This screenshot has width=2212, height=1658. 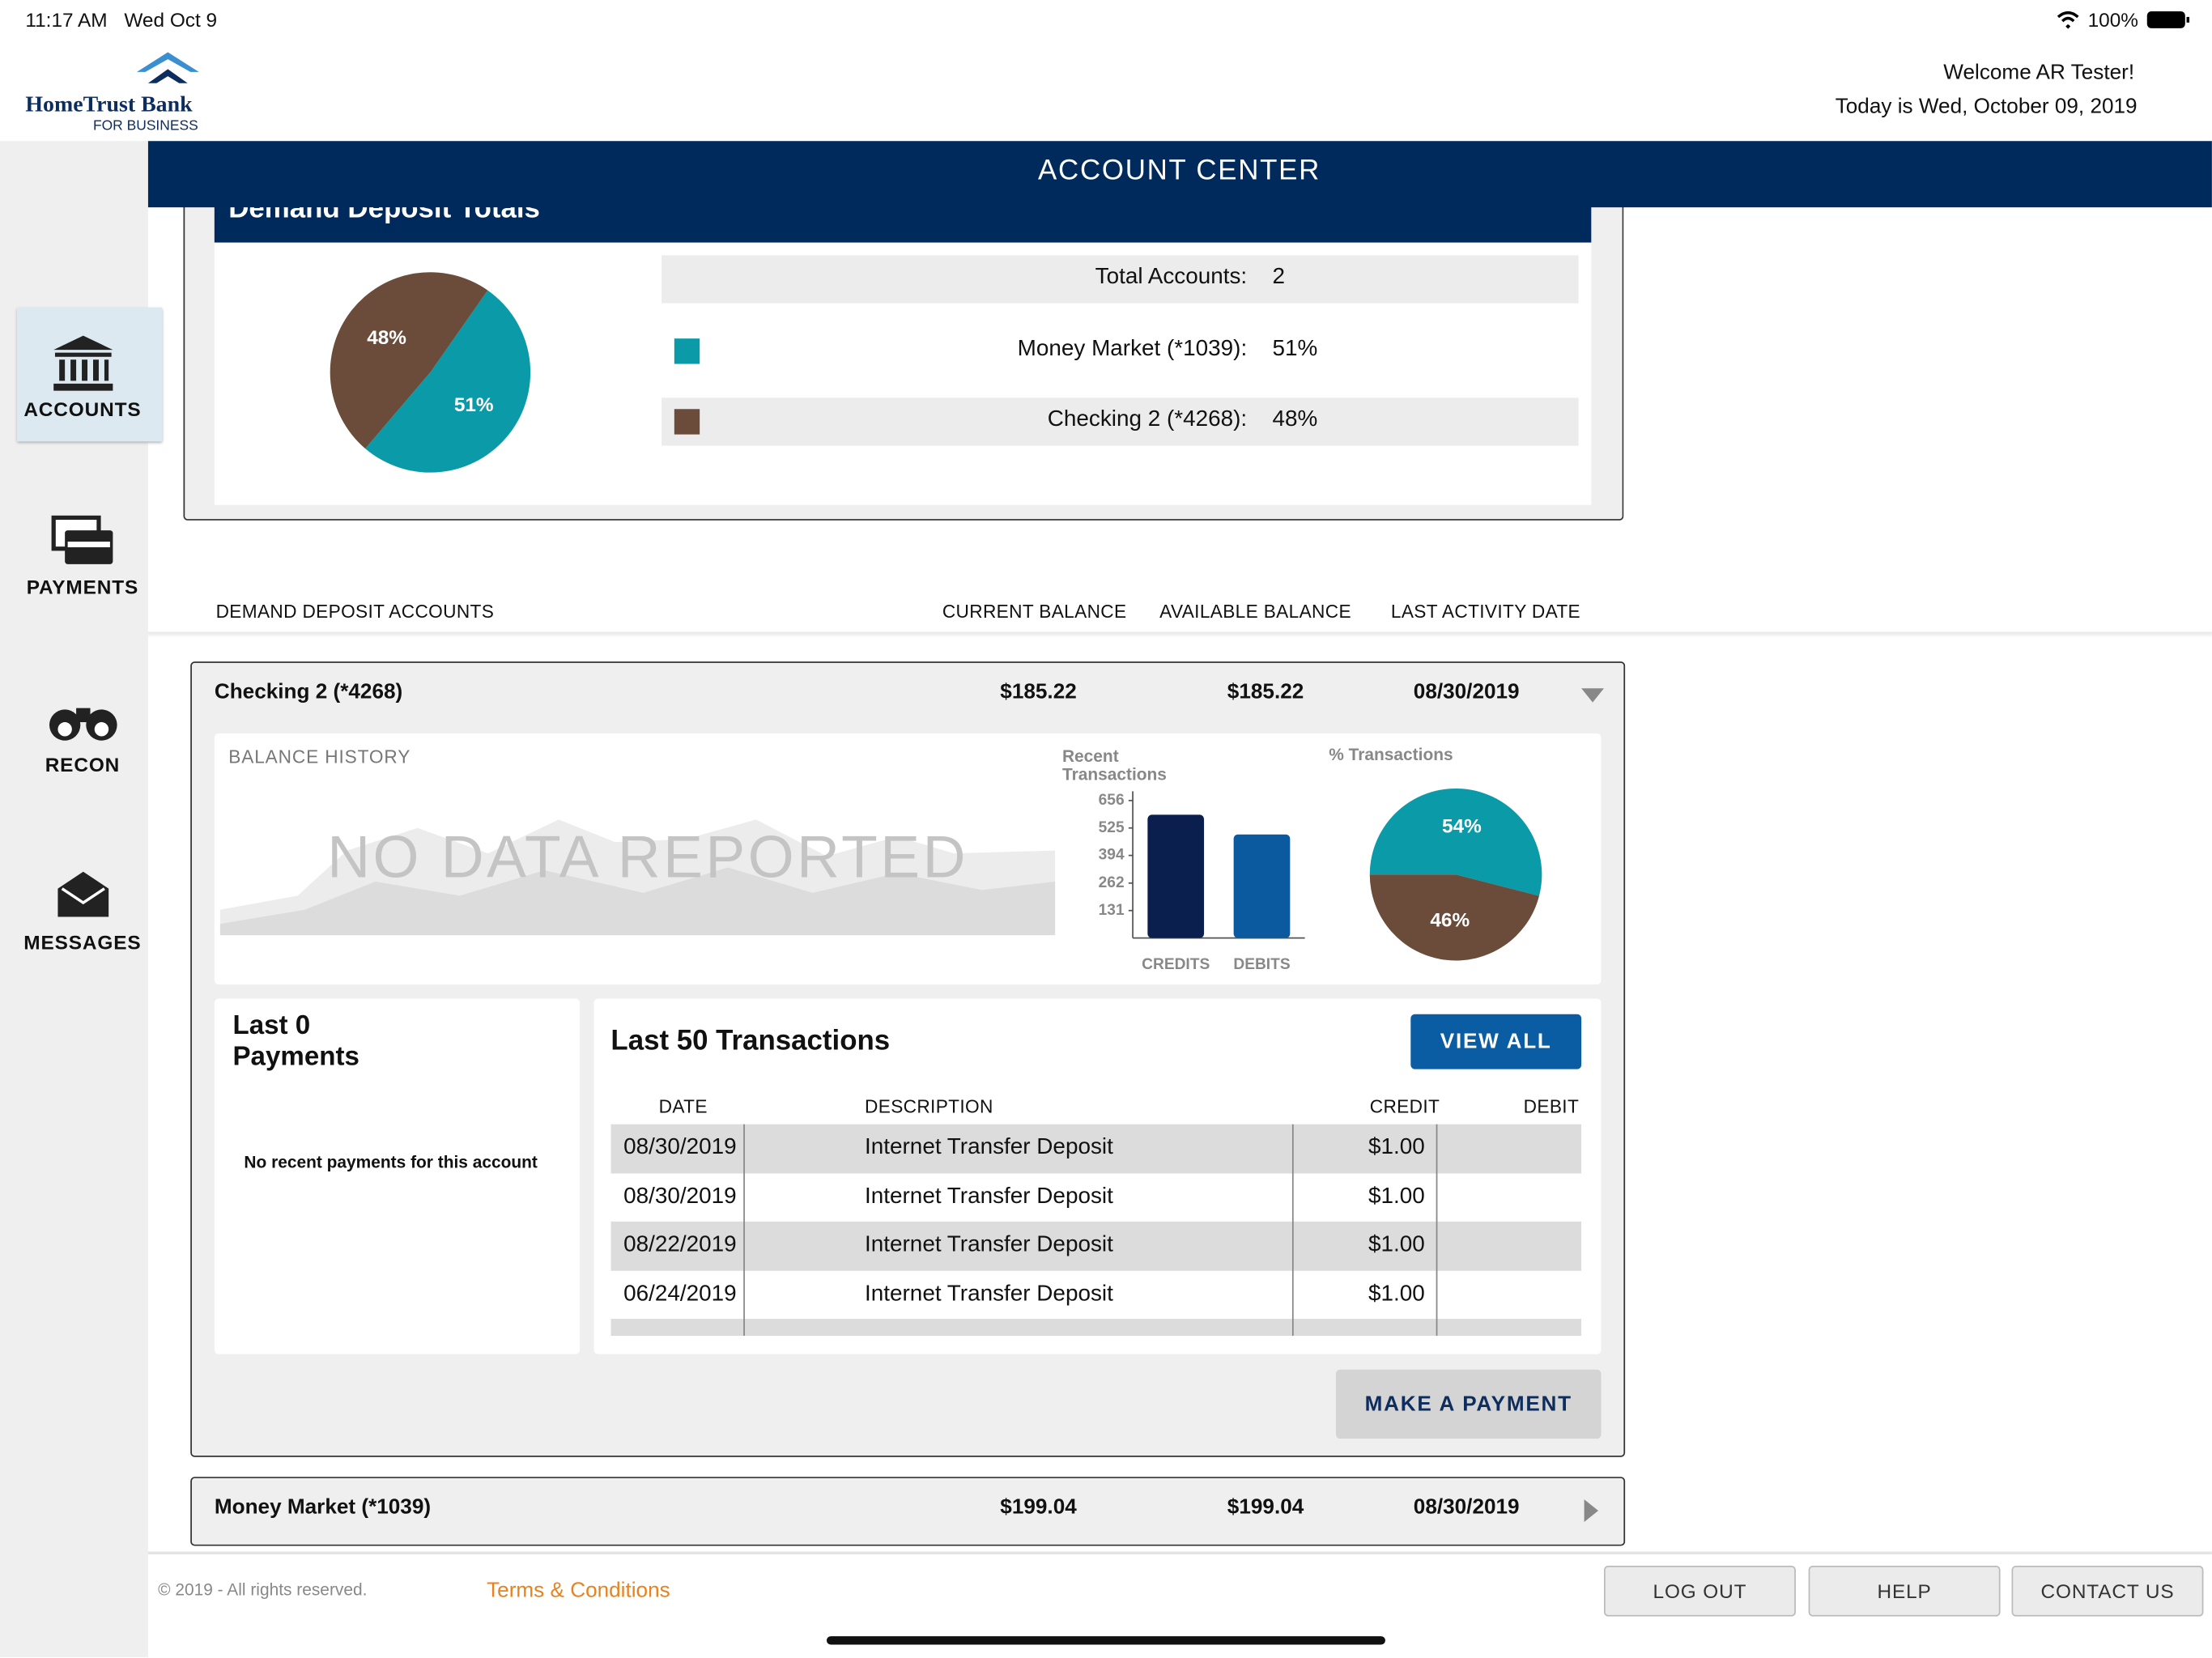 What do you see at coordinates (1171, 277) in the screenshot?
I see `total-accounts-label: Total Accounts:` at bounding box center [1171, 277].